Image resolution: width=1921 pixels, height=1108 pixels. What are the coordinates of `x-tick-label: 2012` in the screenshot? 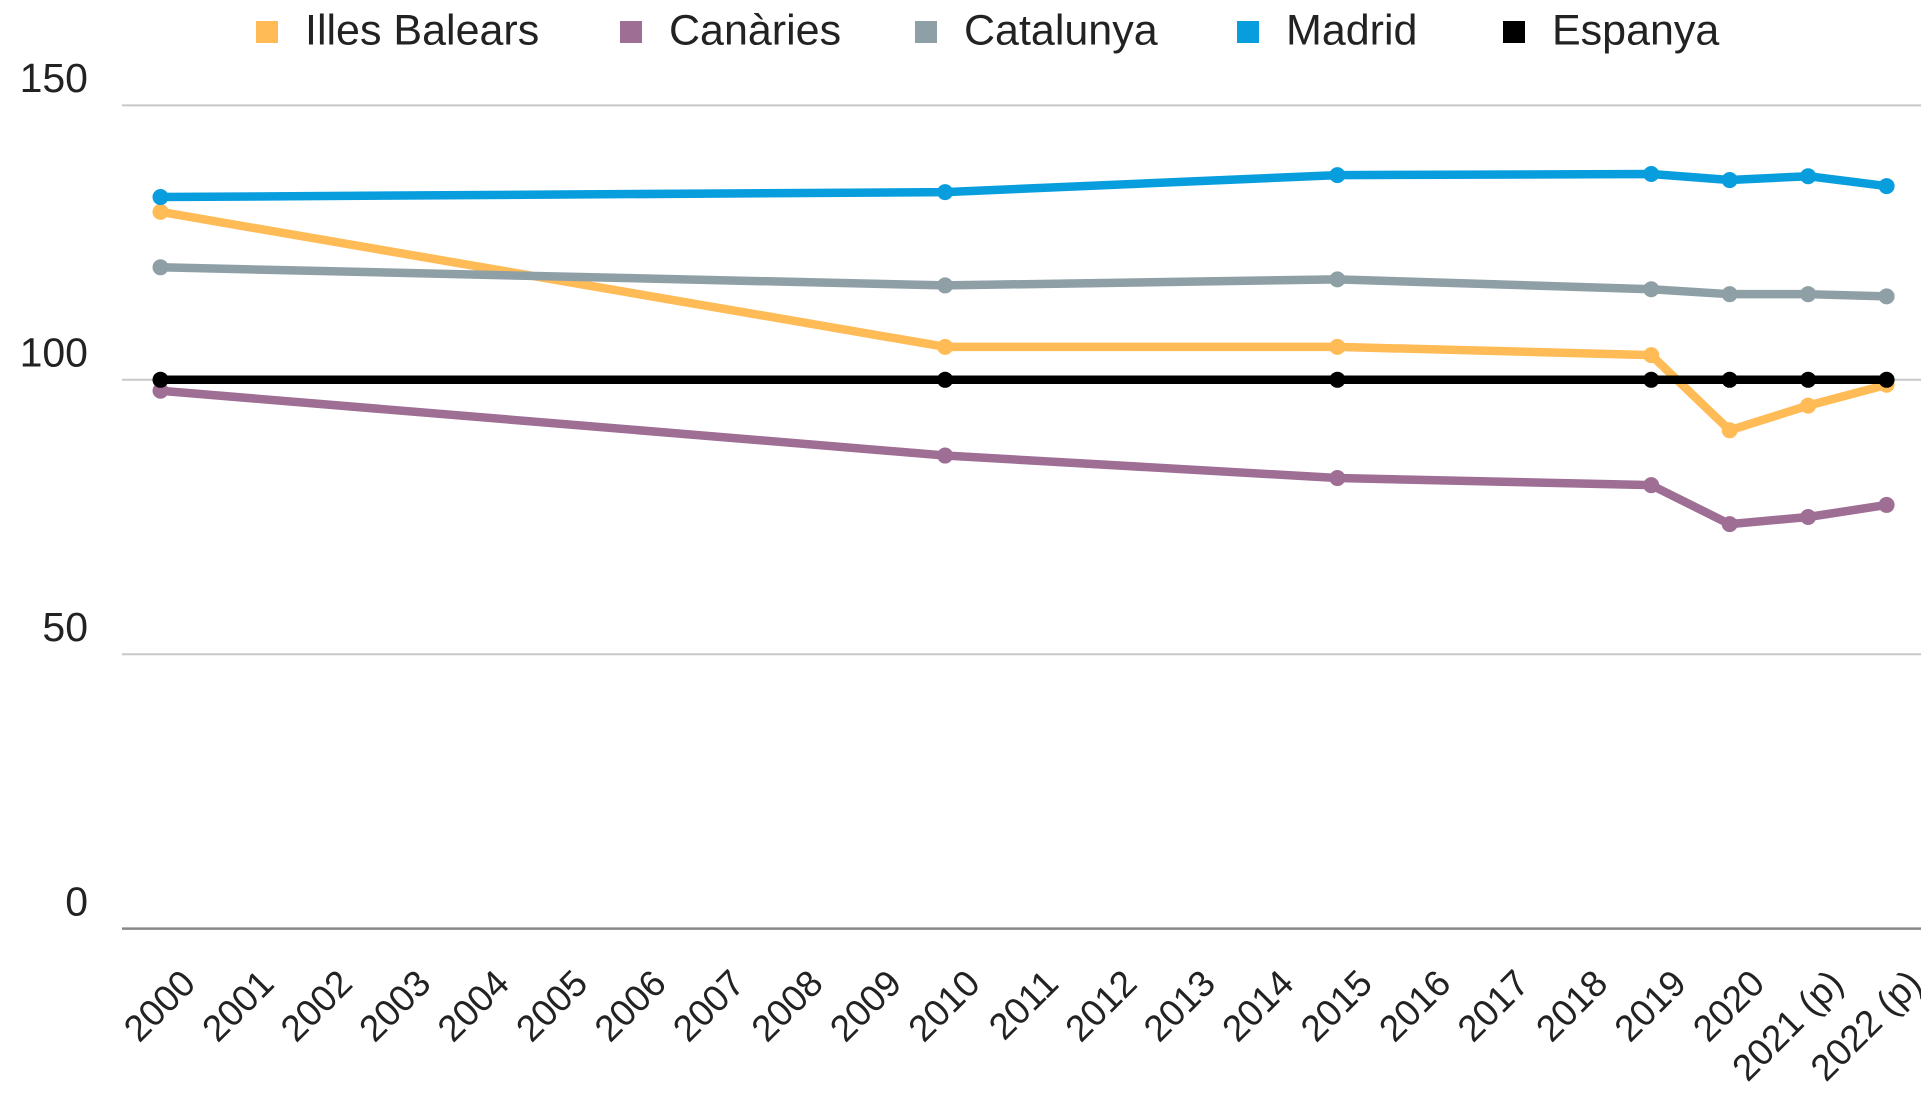 It's located at (1100, 1005).